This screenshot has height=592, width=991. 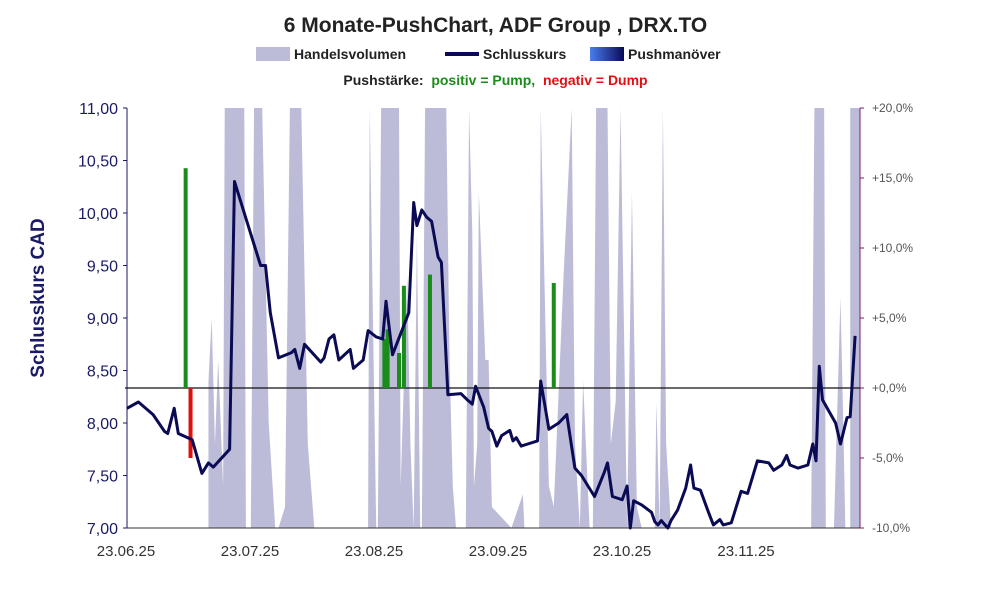 What do you see at coordinates (102, 529) in the screenshot?
I see `left-tick-label-0: 7,00` at bounding box center [102, 529].